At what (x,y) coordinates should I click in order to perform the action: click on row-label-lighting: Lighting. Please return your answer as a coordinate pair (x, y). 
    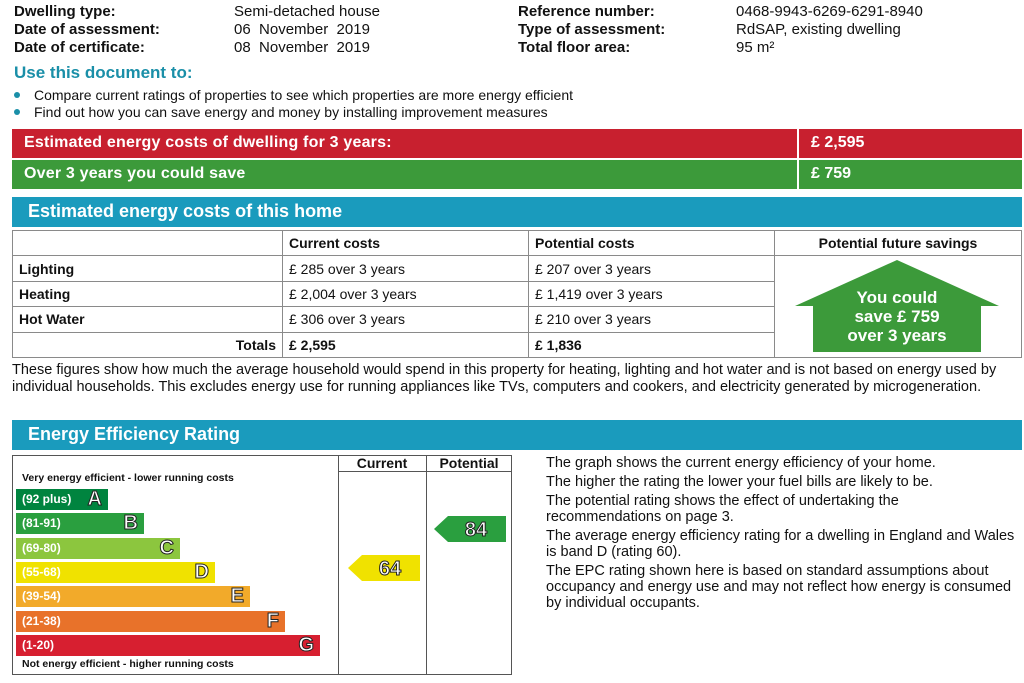
    Looking at the image, I should click on (147, 268).